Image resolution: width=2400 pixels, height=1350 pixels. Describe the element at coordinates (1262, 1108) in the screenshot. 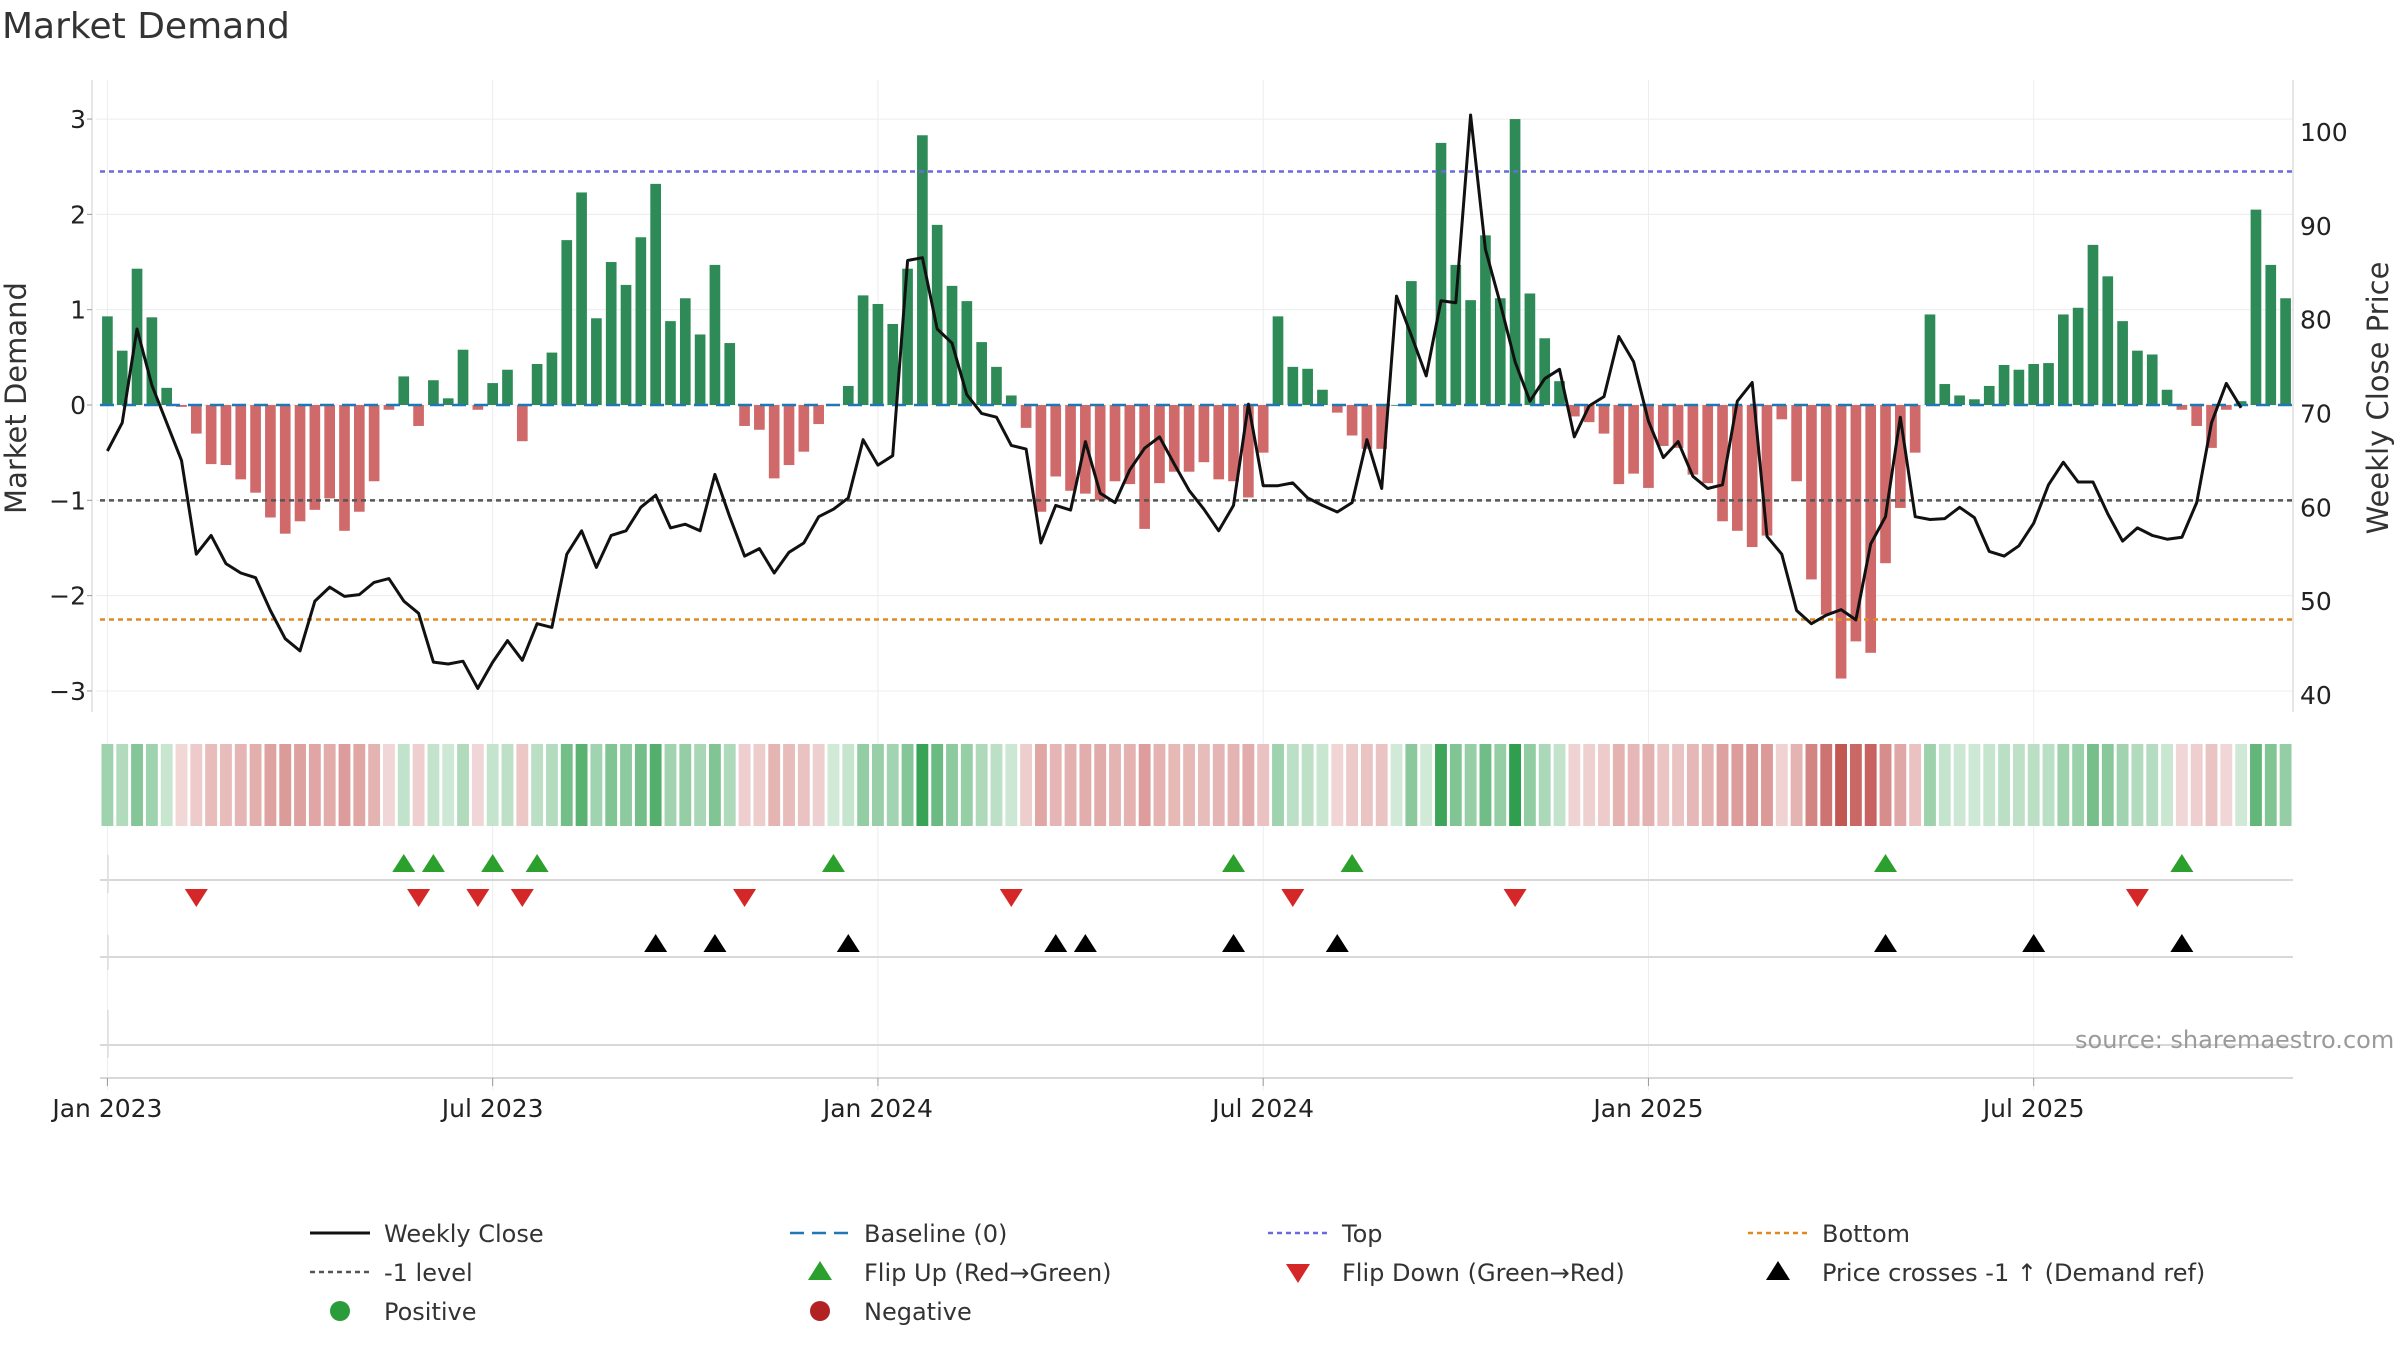

I see `x-tick-label: Jul 2024` at that location.